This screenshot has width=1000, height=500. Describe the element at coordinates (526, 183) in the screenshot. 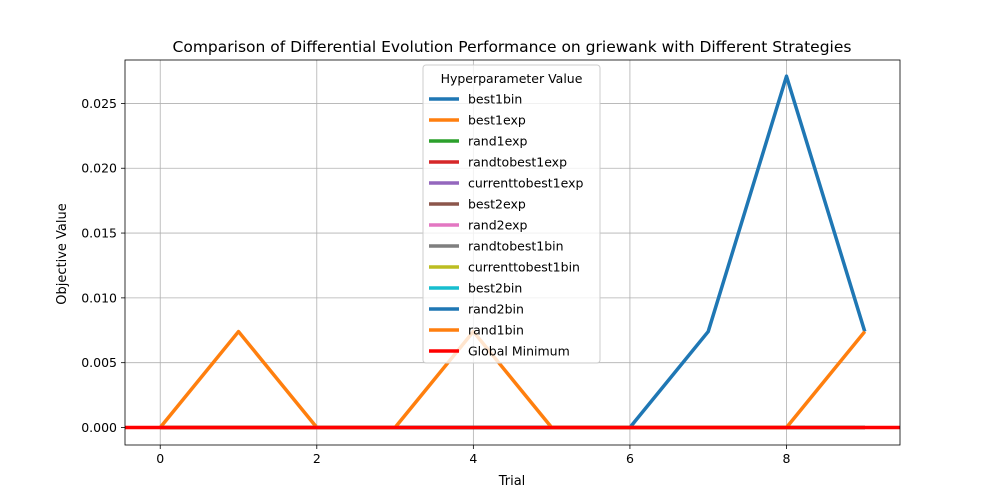

I see `legend-item-label: currenttobest1exp` at that location.